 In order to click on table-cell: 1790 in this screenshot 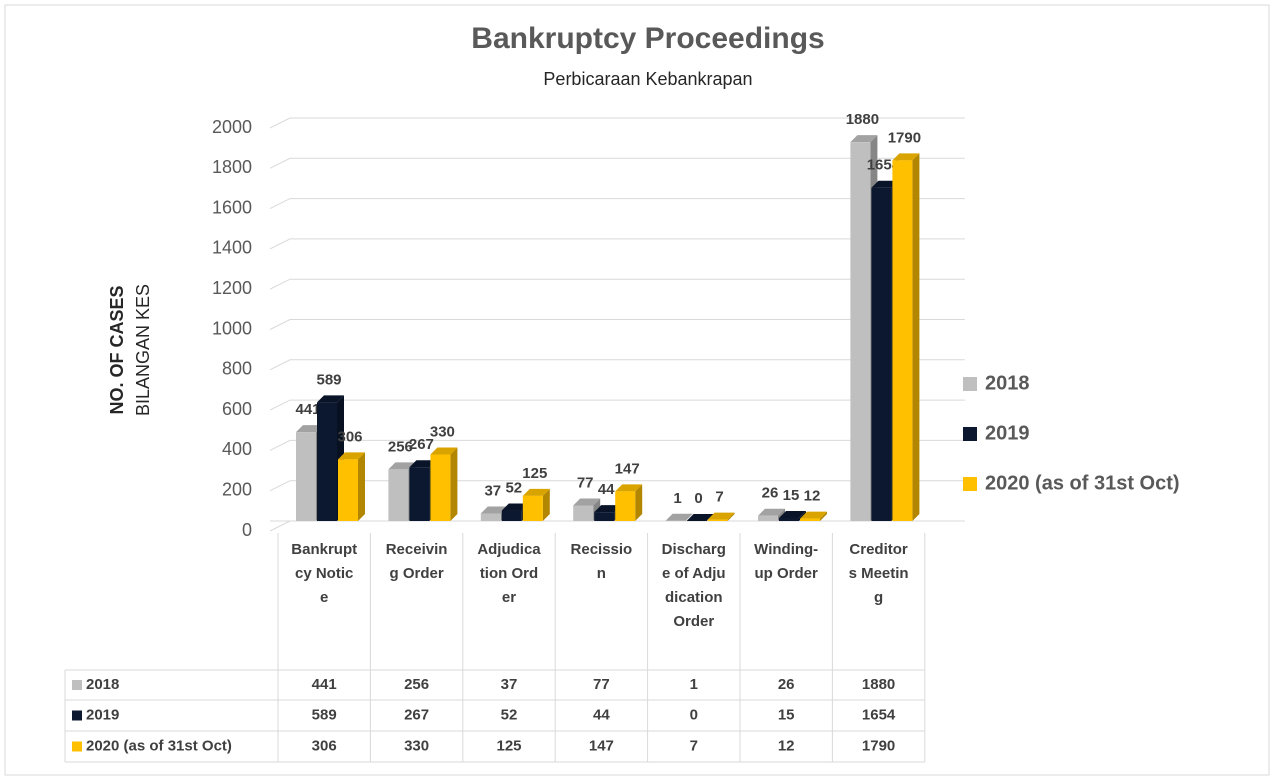, I will do `click(878, 745)`.